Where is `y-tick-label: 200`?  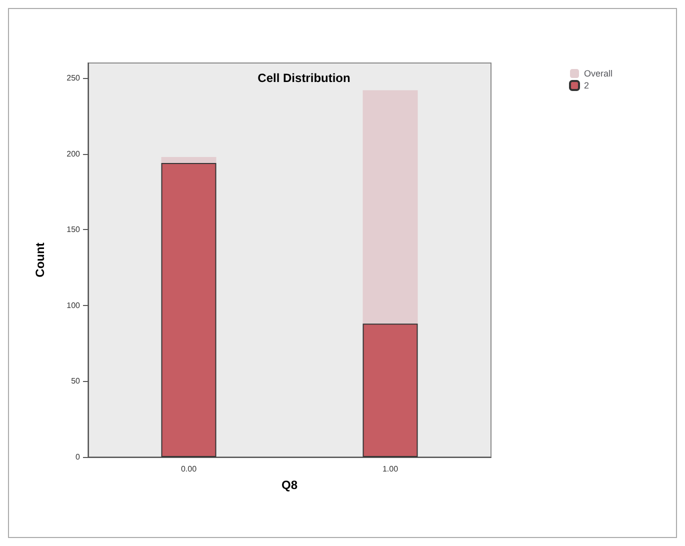
y-tick-label: 200 is located at coordinates (73, 153).